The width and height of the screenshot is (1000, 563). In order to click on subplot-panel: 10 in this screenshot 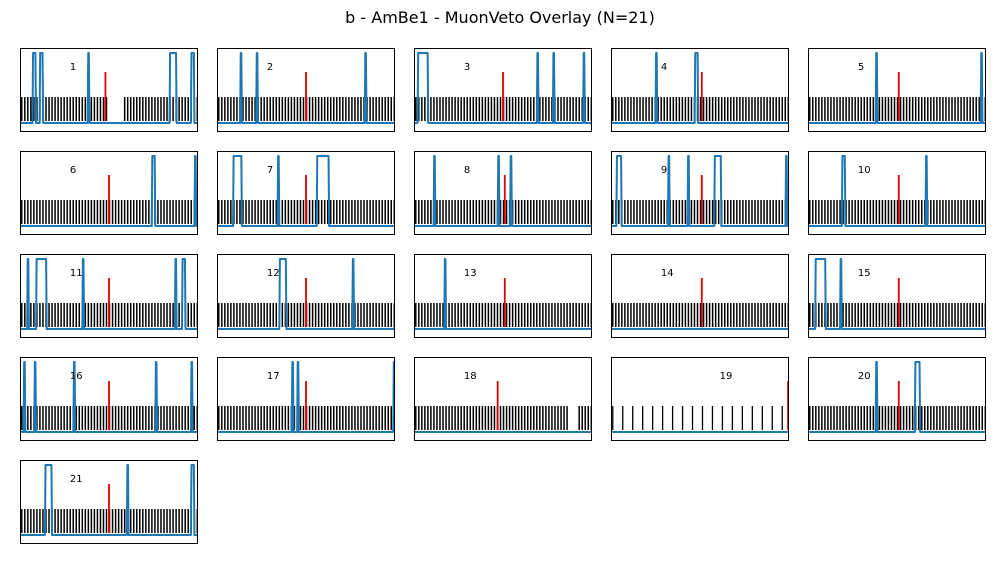, I will do `click(897, 193)`.